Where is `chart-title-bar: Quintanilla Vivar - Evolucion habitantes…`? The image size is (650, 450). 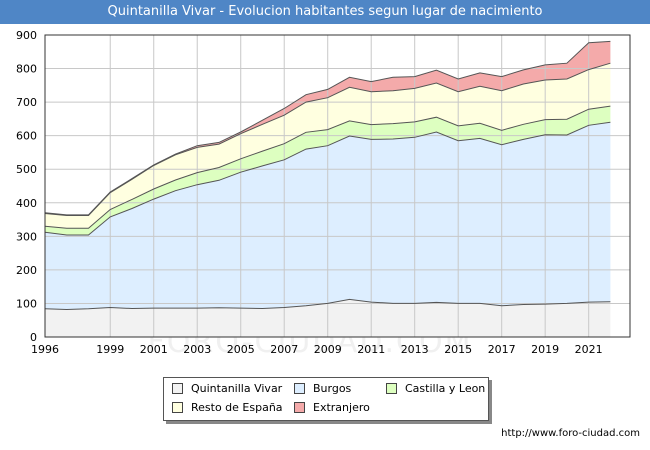 chart-title-bar: Quintanilla Vivar - Evolucion habitantes… is located at coordinates (325, 12).